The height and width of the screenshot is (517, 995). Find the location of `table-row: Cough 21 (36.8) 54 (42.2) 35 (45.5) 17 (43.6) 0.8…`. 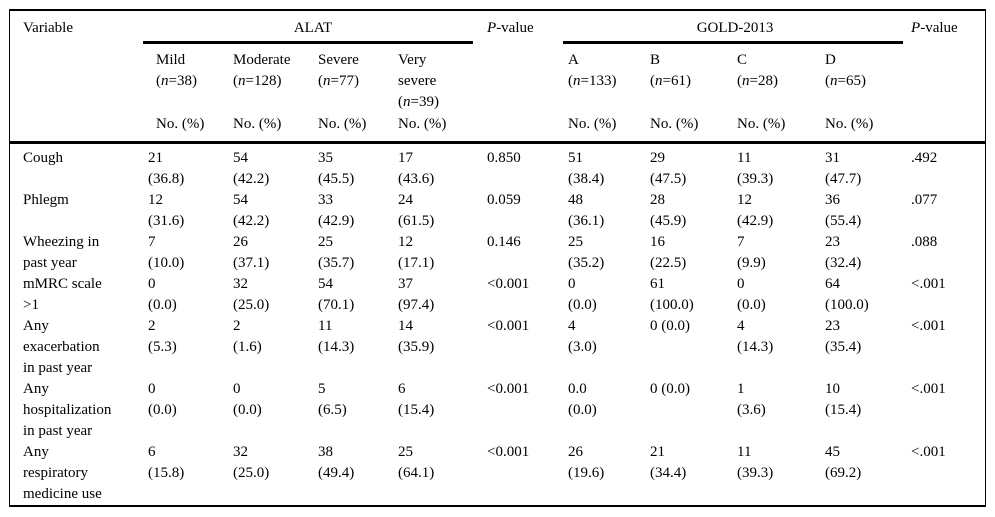

table-row: Cough 21 (36.8) 54 (42.2) 35 (45.5) 17 (43.6) 0.8… is located at coordinates (497, 166).